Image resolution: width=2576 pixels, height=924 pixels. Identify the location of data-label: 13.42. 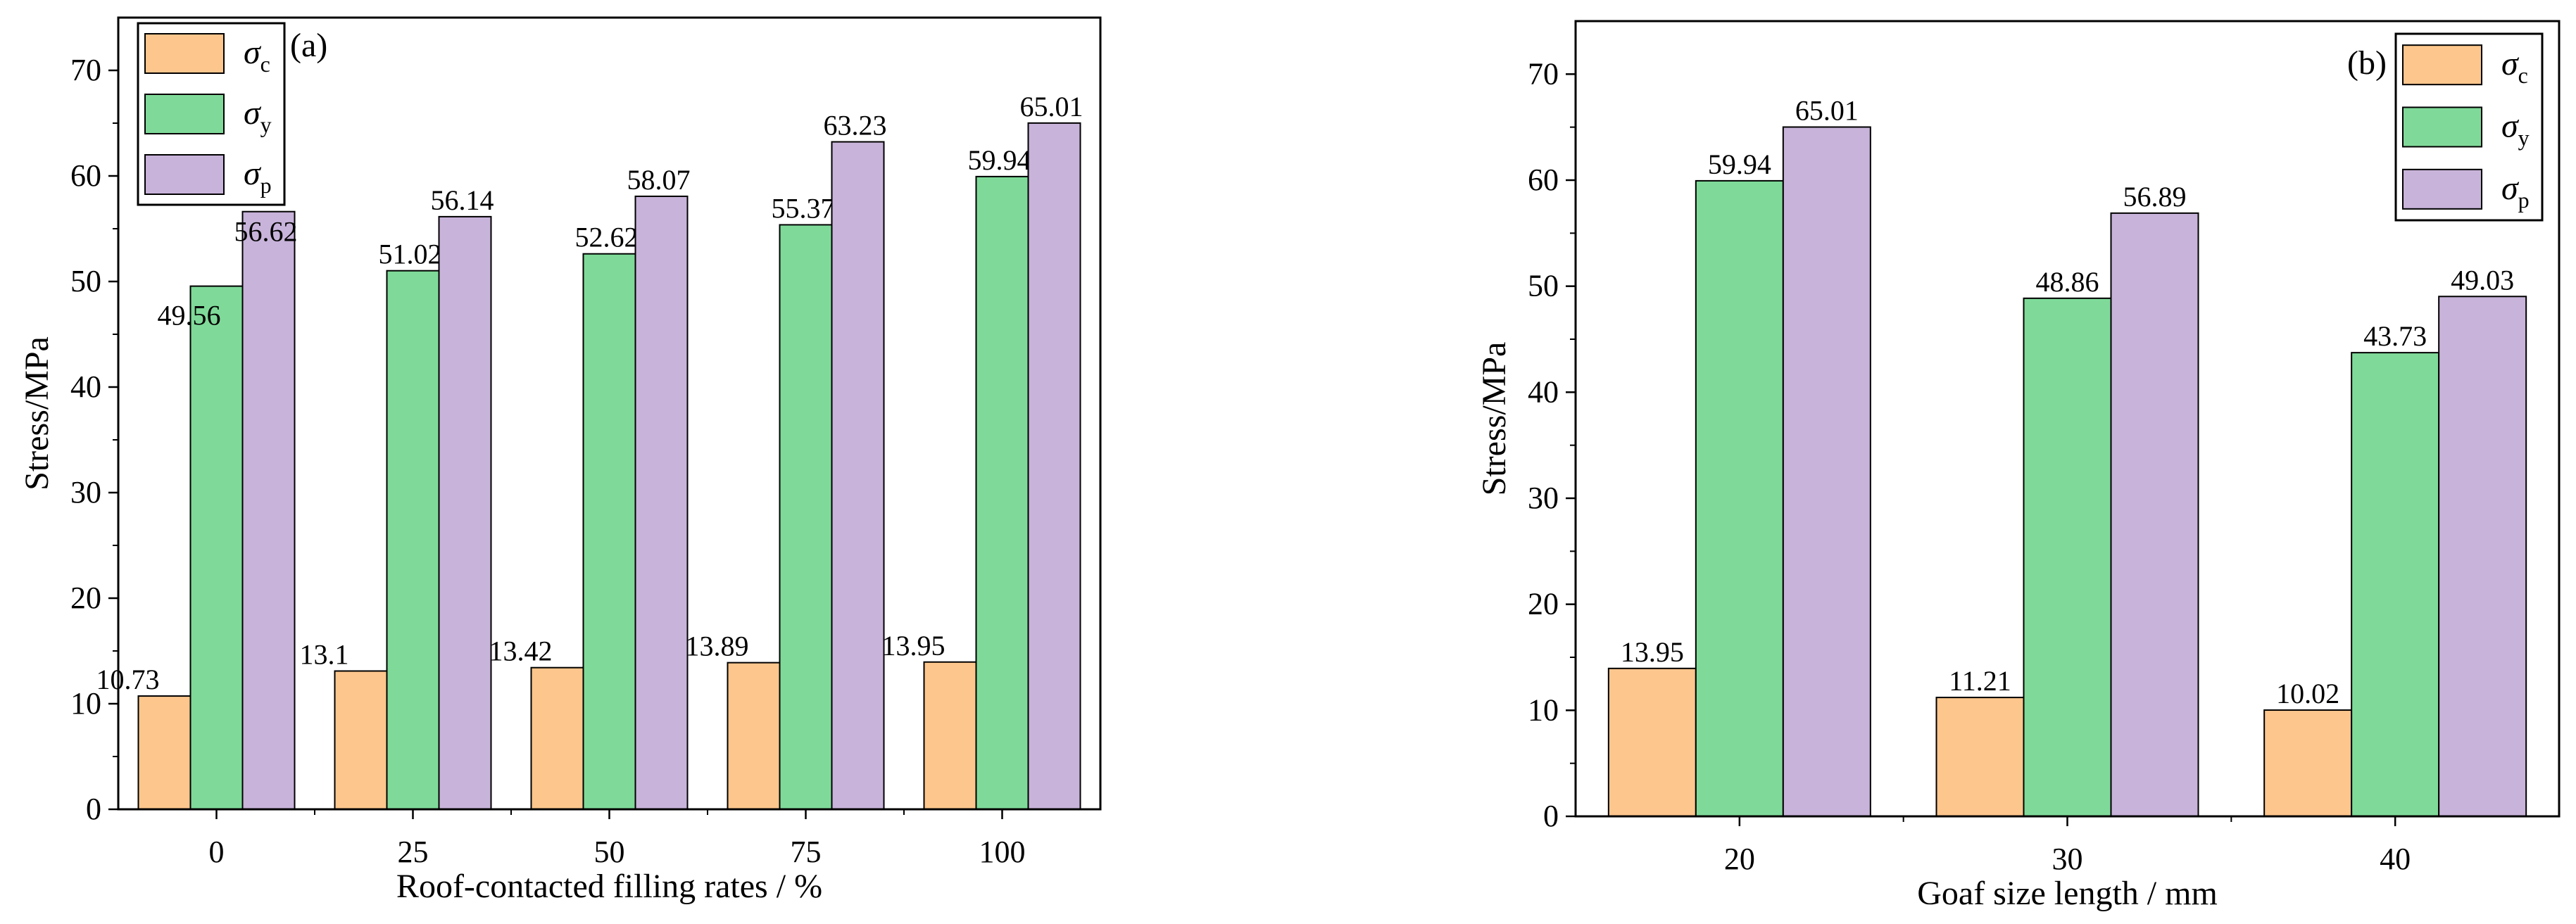
(521, 651).